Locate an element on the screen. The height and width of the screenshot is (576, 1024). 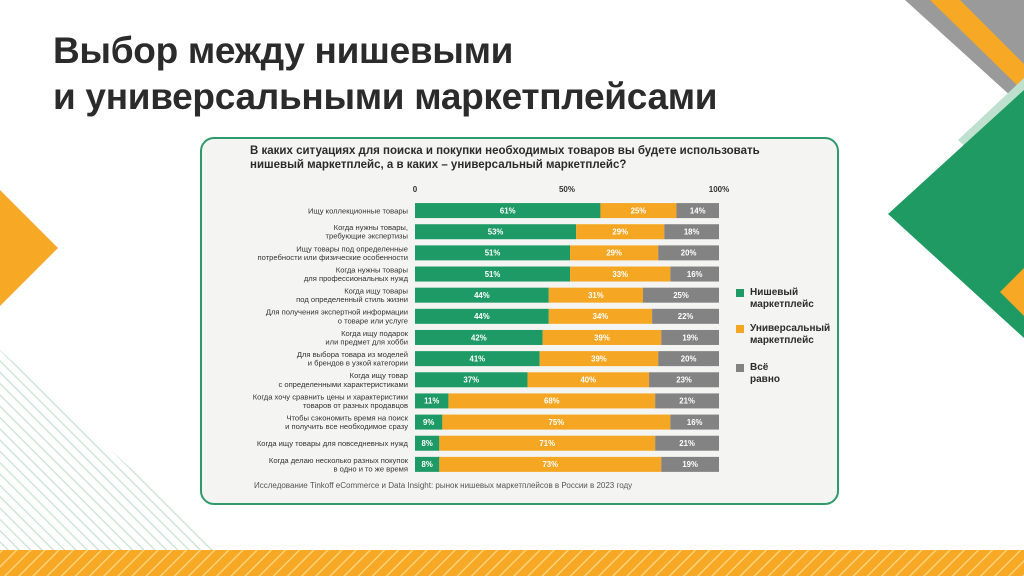
x-tick-label: 0 is located at coordinates (415, 189).